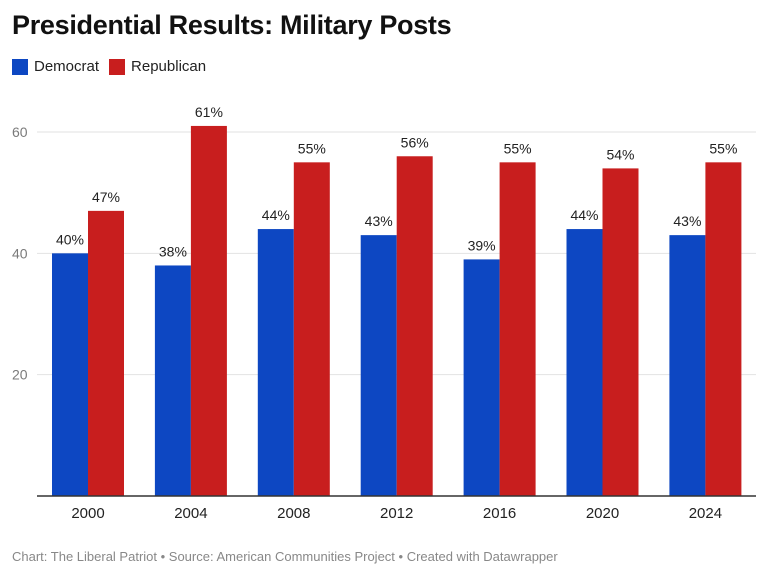  Describe the element at coordinates (482, 245) in the screenshot. I see `data-label-democrat-2016: 39%` at that location.